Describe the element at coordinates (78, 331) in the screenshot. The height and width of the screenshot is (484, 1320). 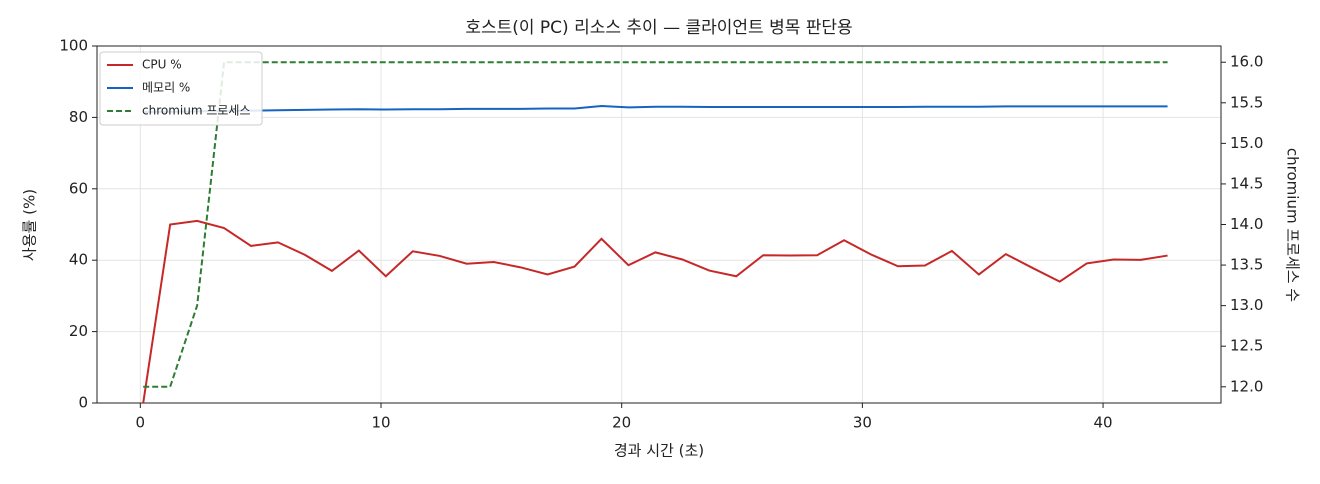
I see `y-tick-label: 20` at that location.